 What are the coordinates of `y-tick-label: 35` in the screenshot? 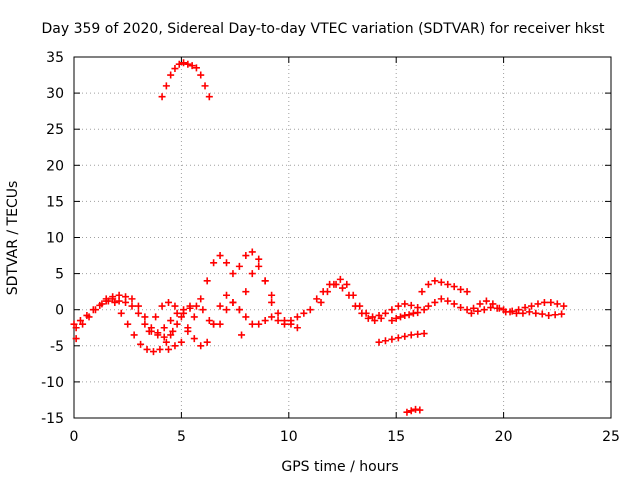 It's located at (55, 58).